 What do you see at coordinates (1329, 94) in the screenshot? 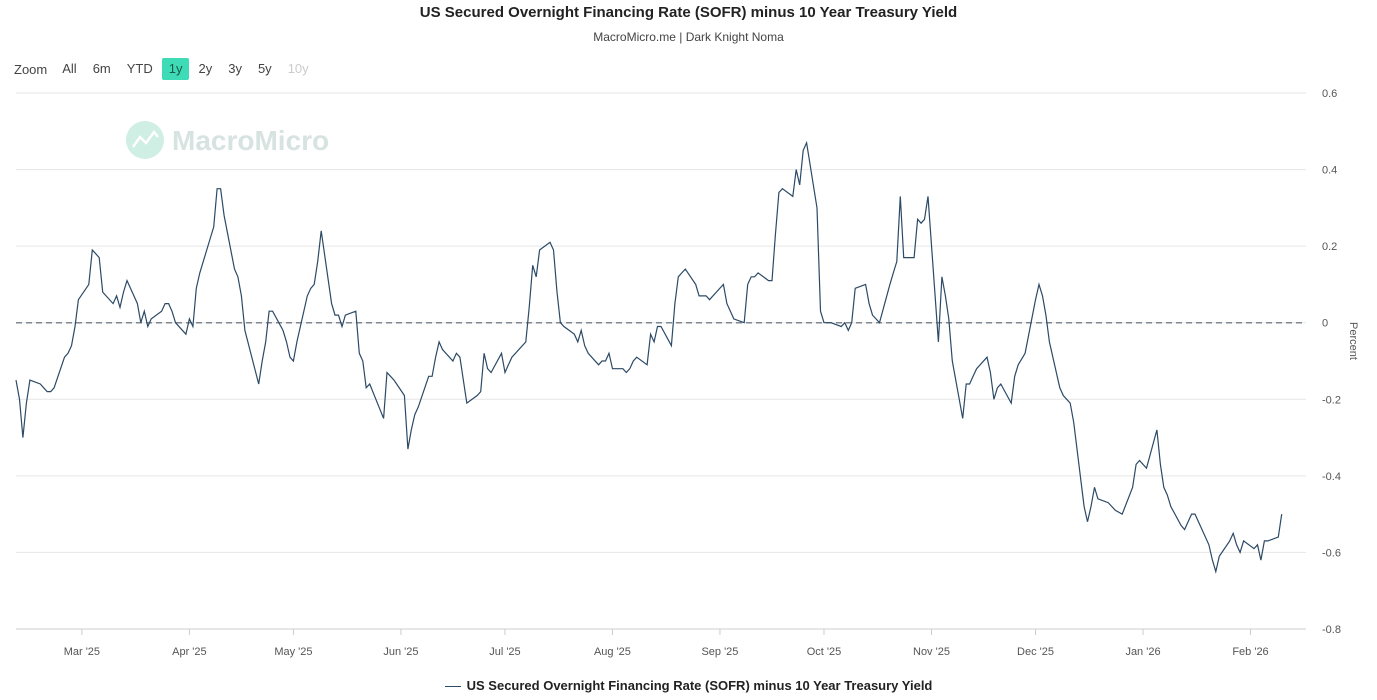
I see `y-tick-label: 0.6` at bounding box center [1329, 94].